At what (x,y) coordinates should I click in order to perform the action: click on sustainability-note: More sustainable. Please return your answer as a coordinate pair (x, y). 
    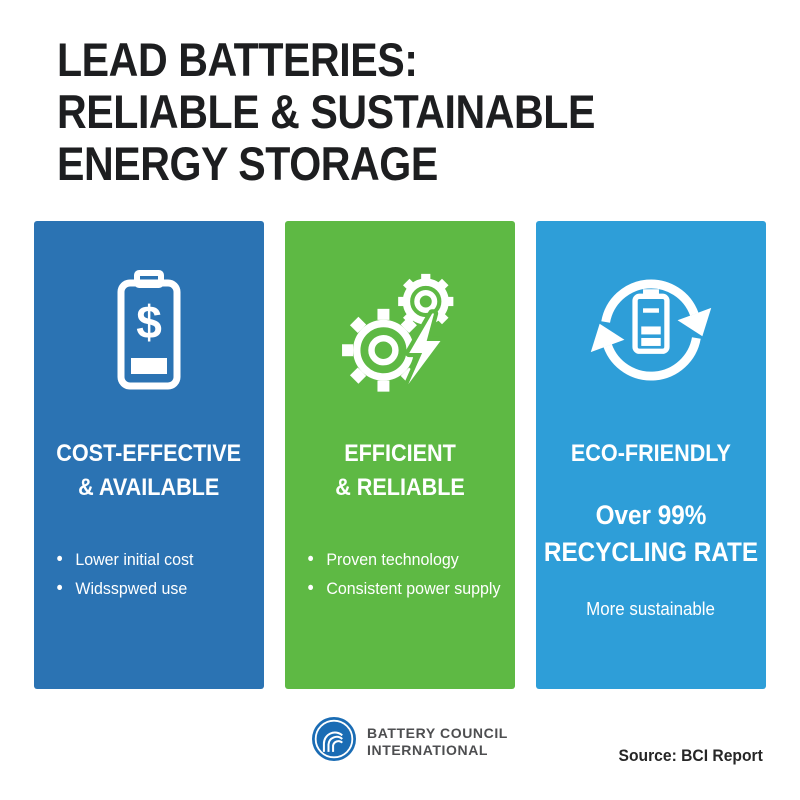
    Looking at the image, I should click on (651, 609).